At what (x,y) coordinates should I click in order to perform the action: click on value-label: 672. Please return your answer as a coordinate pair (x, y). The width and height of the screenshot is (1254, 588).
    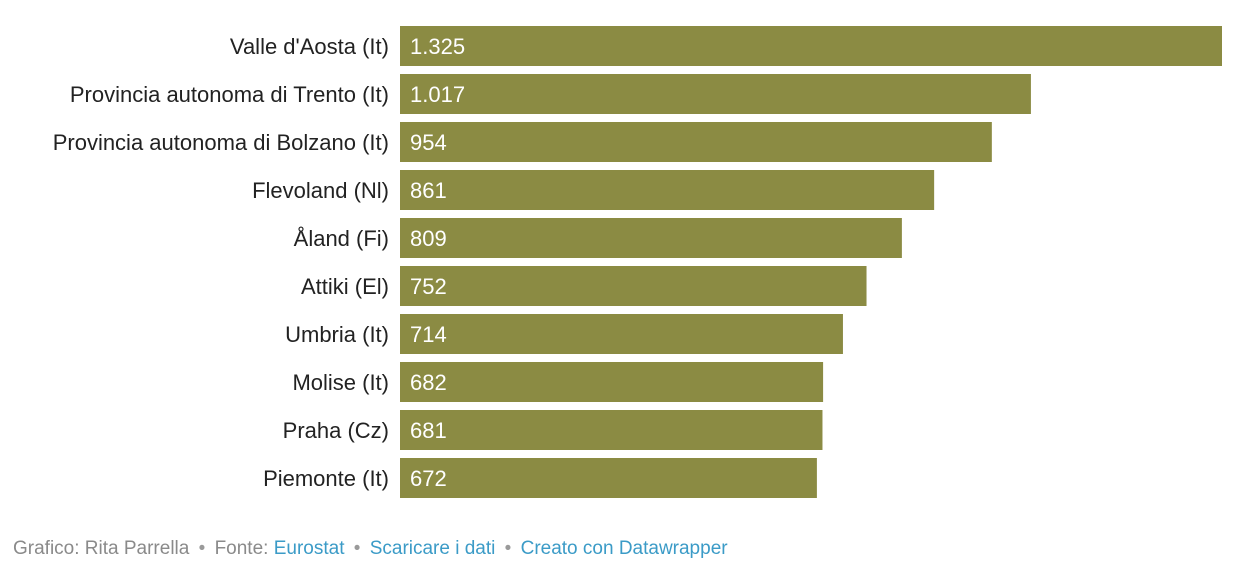
    Looking at the image, I should click on (428, 478).